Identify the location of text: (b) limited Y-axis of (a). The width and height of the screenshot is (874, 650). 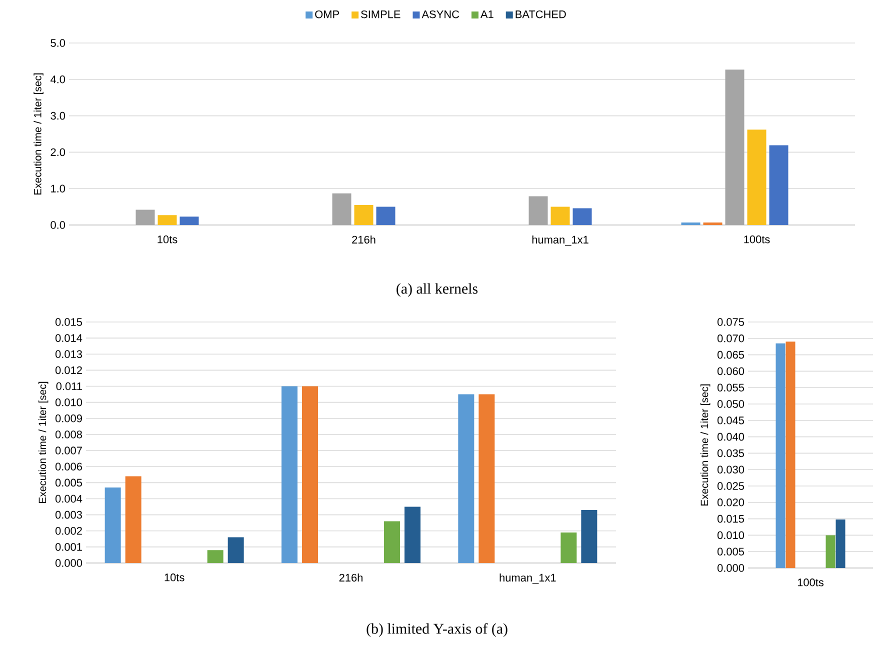
(437, 630).